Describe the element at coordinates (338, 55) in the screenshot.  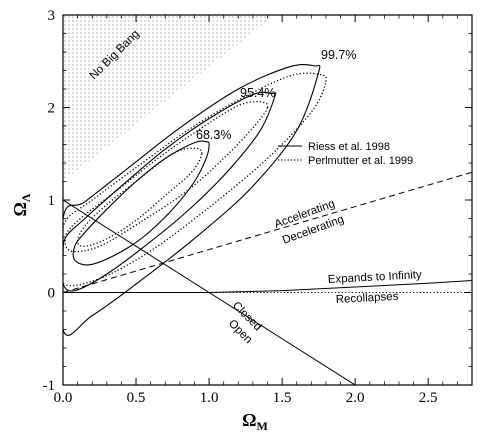
I see `annotation-conf-99: 99.7%` at that location.